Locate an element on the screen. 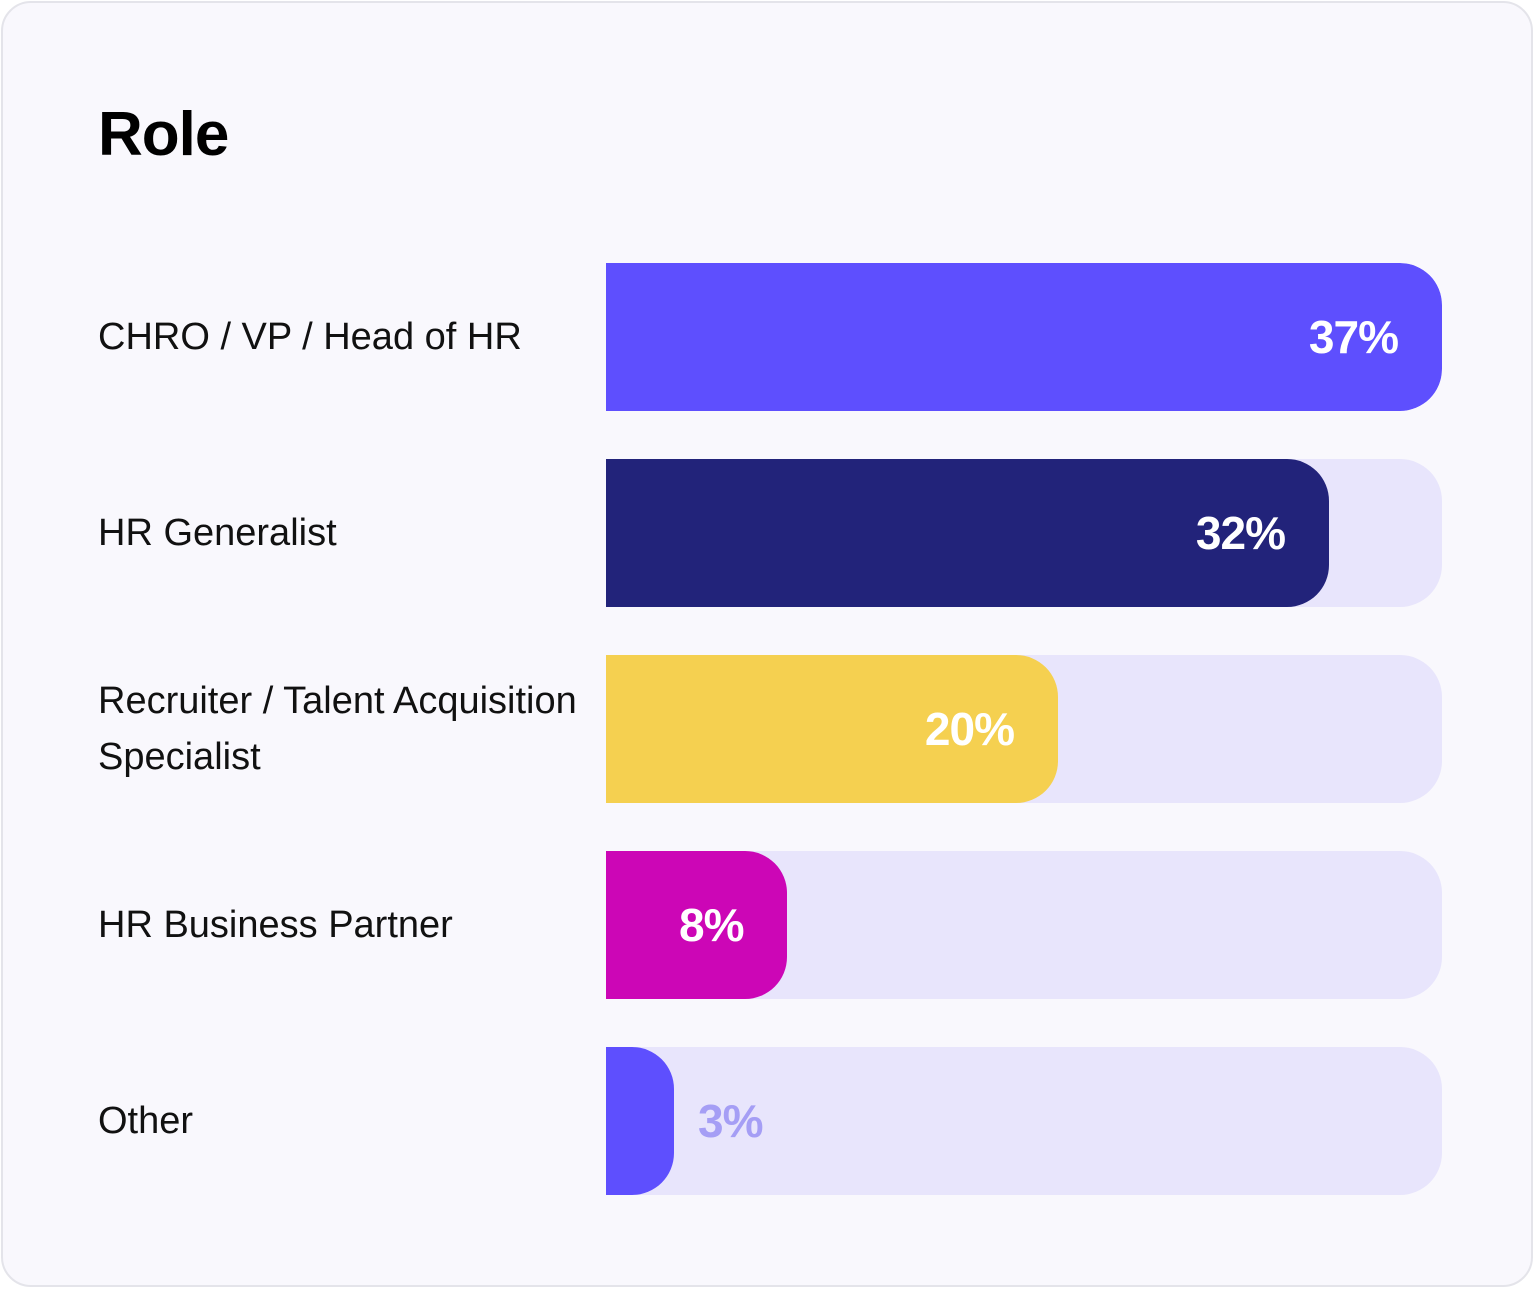 The width and height of the screenshot is (1536, 1290). bar-track: 37% is located at coordinates (1024, 337).